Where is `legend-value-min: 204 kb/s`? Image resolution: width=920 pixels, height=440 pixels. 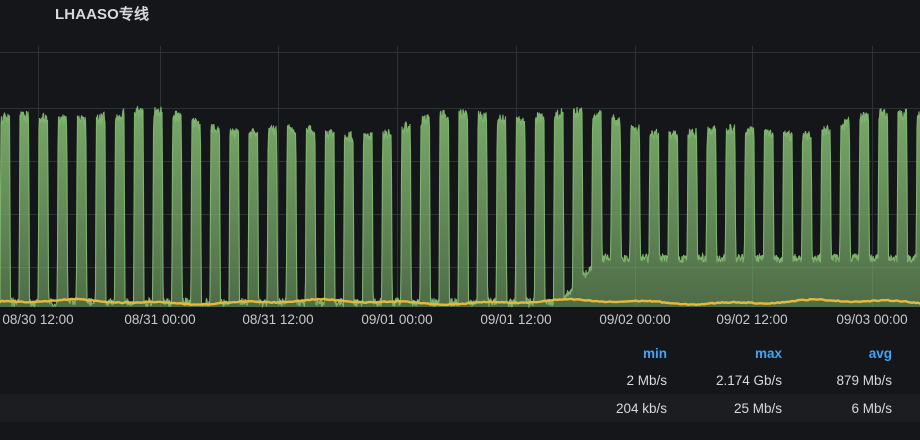 legend-value-min: 204 kb/s is located at coordinates (641, 408).